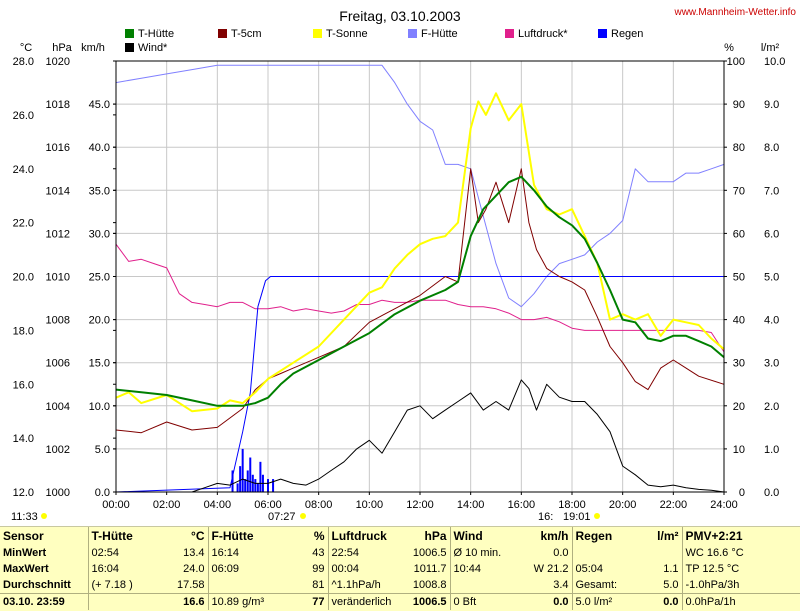 Image resolution: width=800 pixels, height=611 pixels. I want to click on wind-tick-label: 25.0, so click(99, 278).